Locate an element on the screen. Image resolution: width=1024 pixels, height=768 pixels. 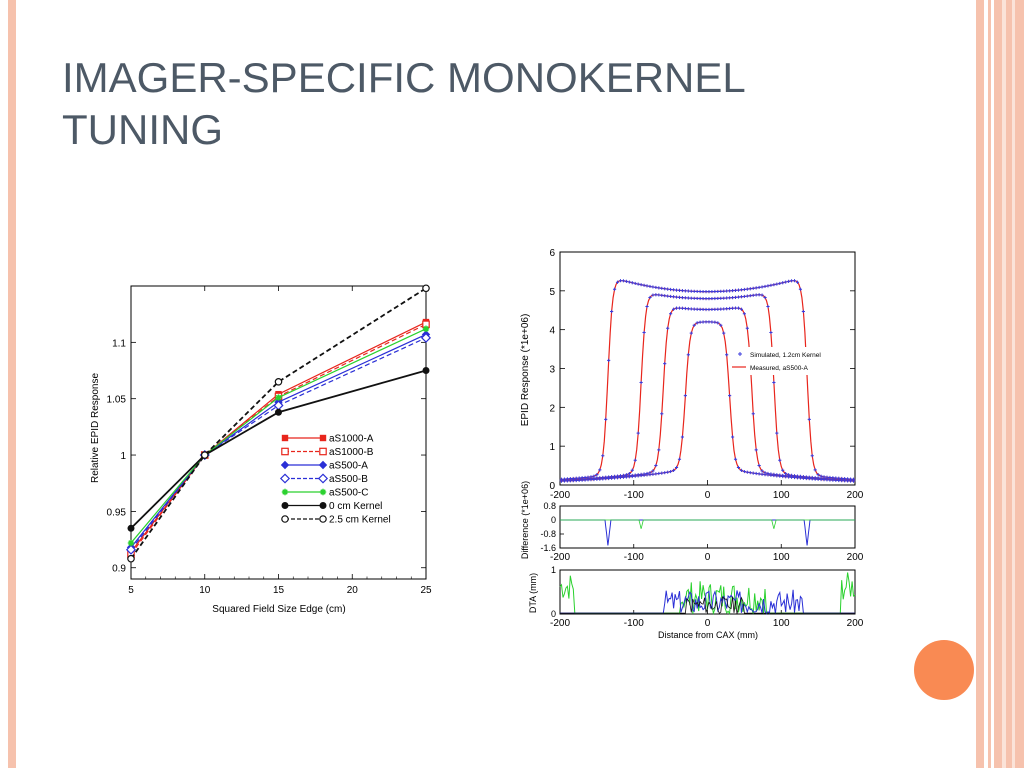
chart1-ytick-label: 1.05 is located at coordinates (117, 400).